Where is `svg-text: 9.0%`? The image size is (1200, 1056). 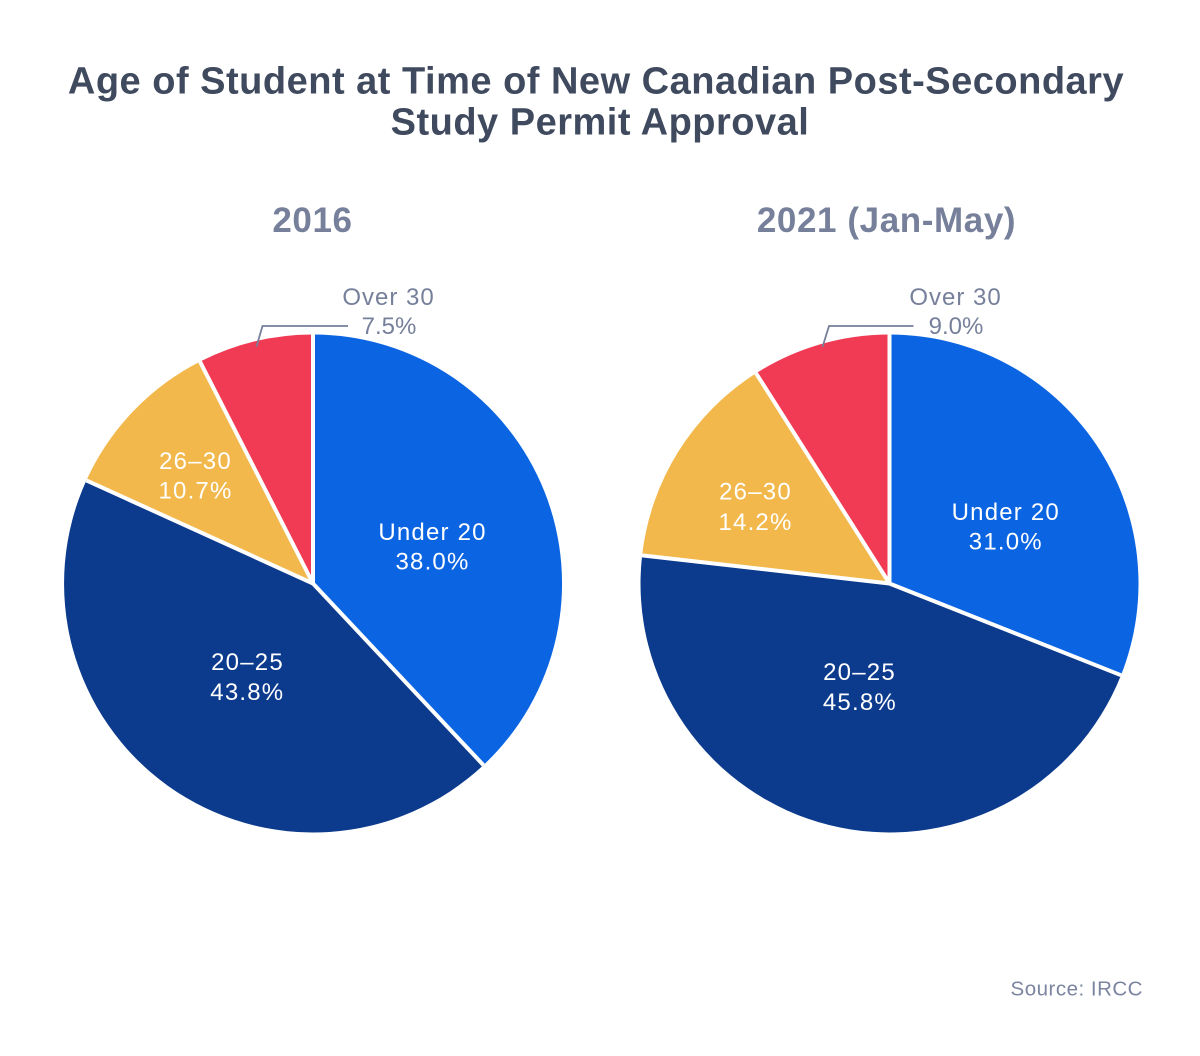
svg-text: 9.0% is located at coordinates (956, 326).